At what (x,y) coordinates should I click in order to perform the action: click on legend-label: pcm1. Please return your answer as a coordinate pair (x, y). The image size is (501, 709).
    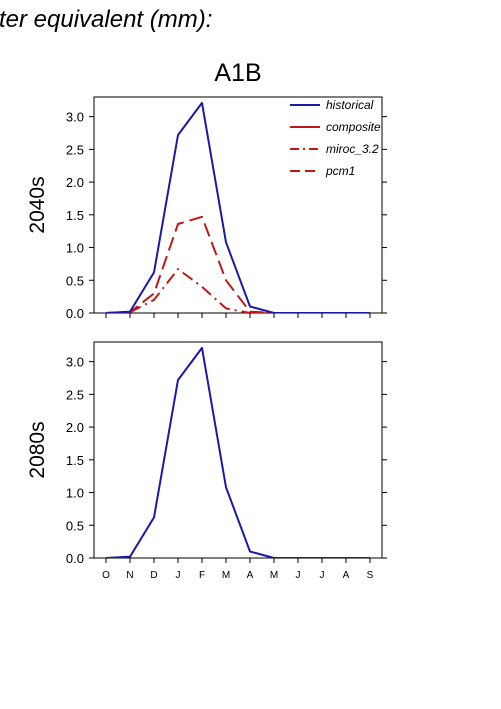
    Looking at the image, I should click on (340, 171).